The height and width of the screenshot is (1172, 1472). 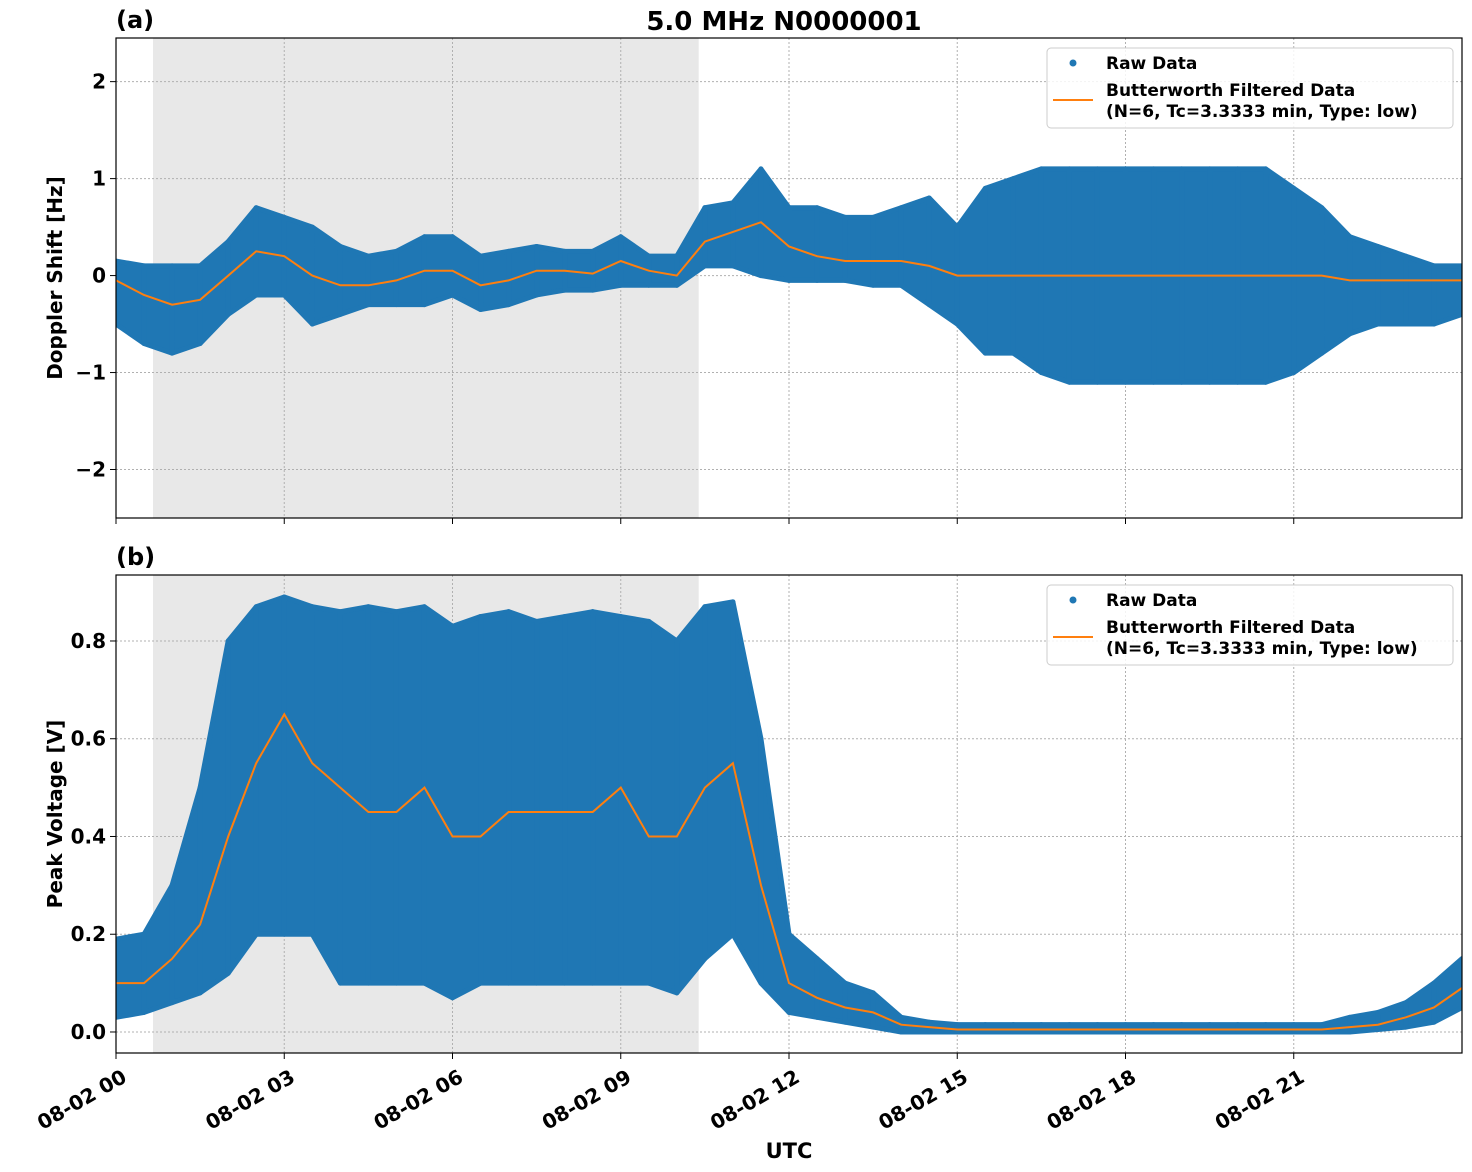 What do you see at coordinates (55, 814) in the screenshot?
I see `y-axis-label: Peak Voltage [V]` at bounding box center [55, 814].